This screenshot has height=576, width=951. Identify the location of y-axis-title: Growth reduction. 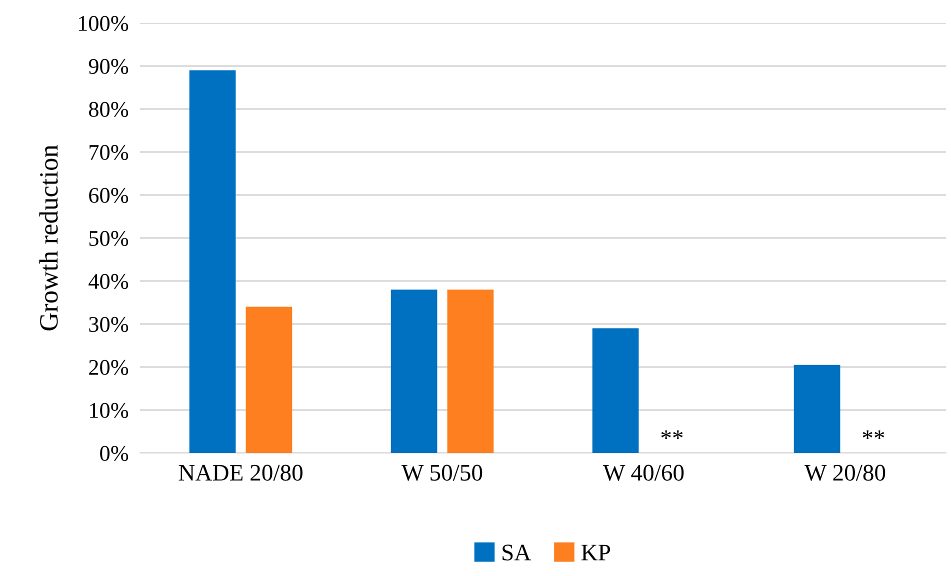
(48, 237).